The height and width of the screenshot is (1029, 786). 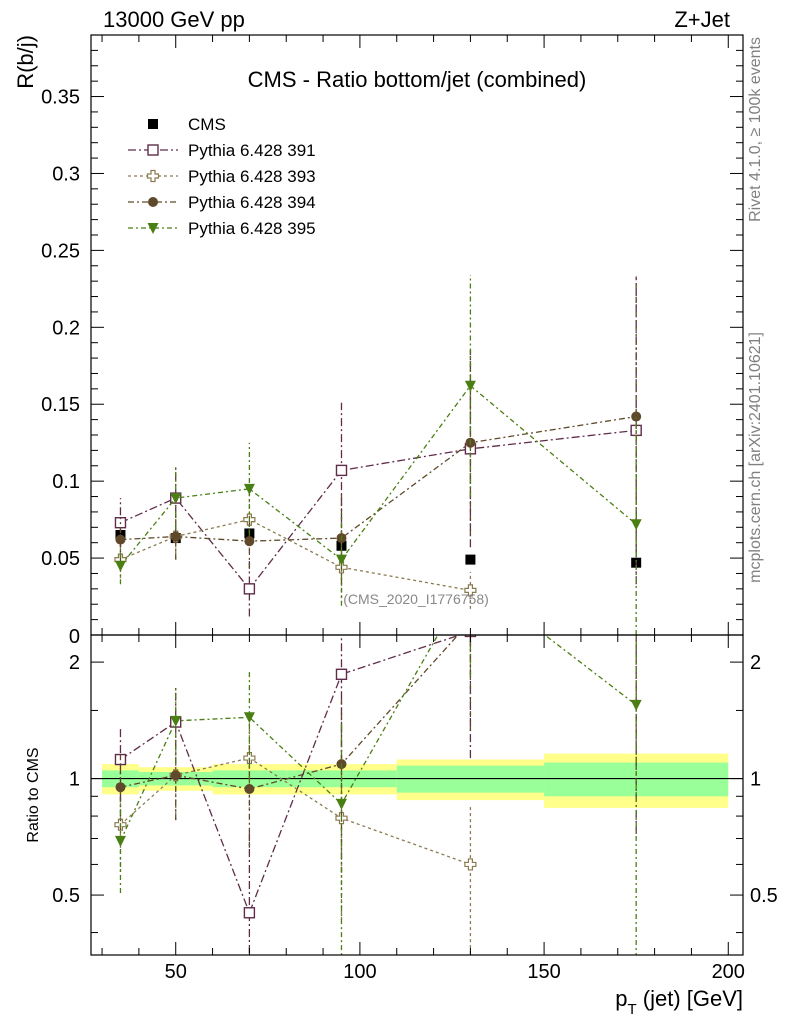 I want to click on x-tick-label: 150, so click(x=543, y=972).